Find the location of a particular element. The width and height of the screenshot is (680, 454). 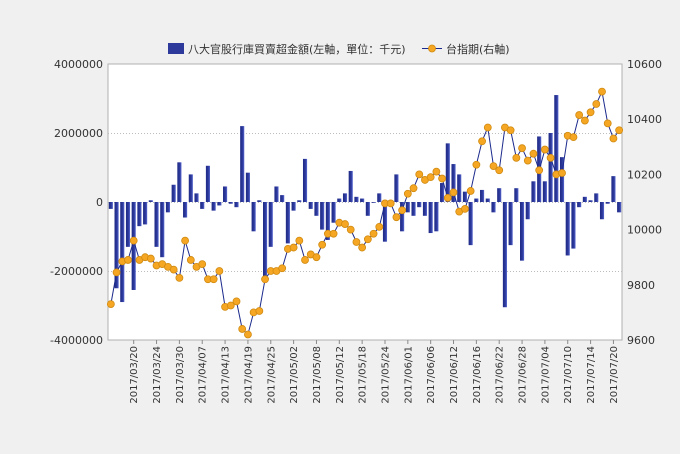

right-tick-label-4: 9800 is located at coordinates (641, 285).